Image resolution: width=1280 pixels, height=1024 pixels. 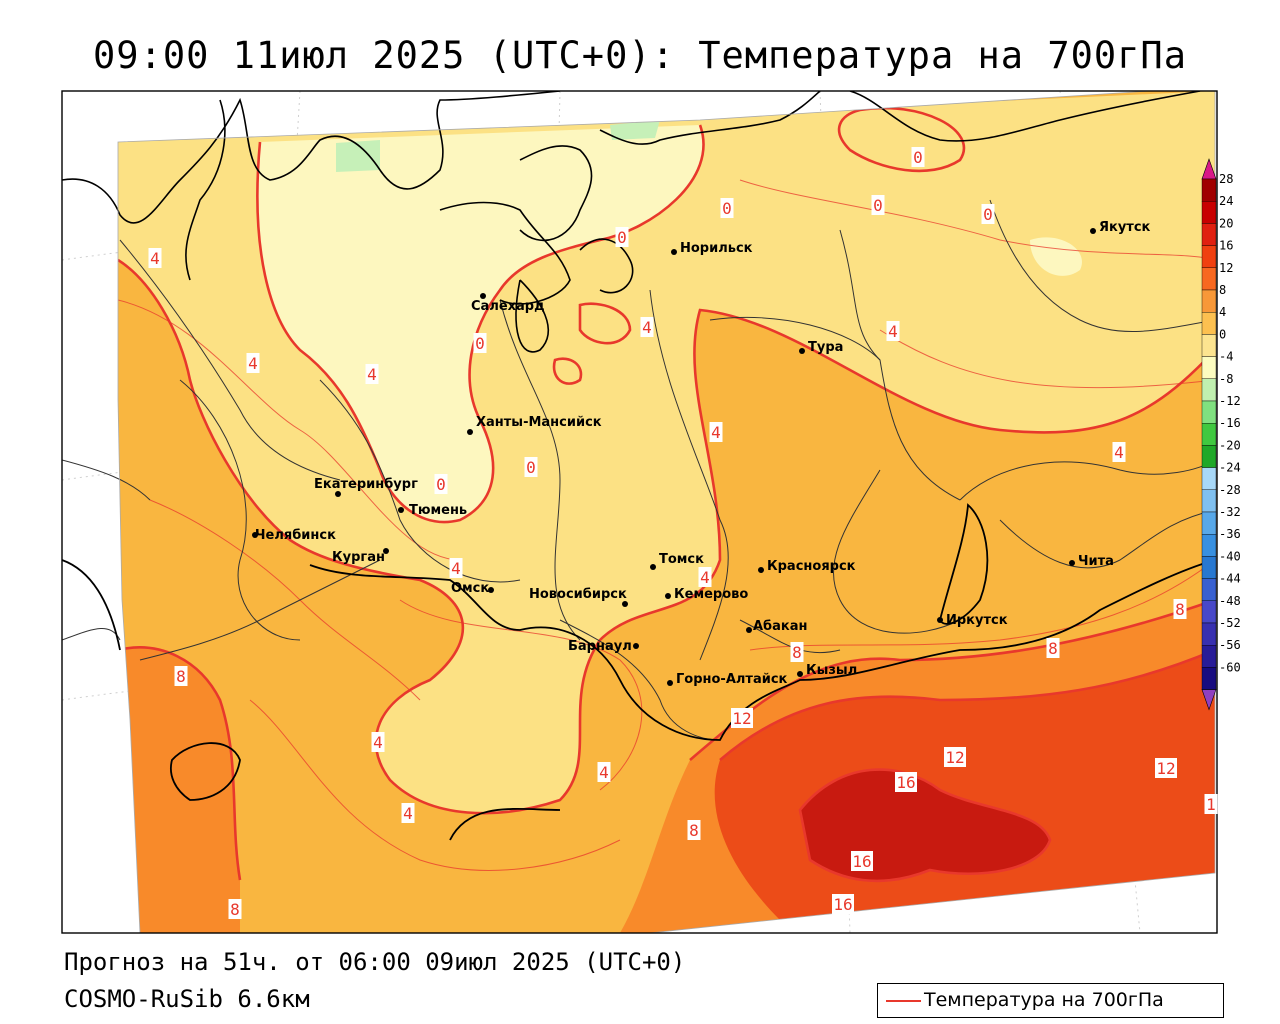 What do you see at coordinates (711, 594) in the screenshot?
I see `city-label: Кемерово` at bounding box center [711, 594].